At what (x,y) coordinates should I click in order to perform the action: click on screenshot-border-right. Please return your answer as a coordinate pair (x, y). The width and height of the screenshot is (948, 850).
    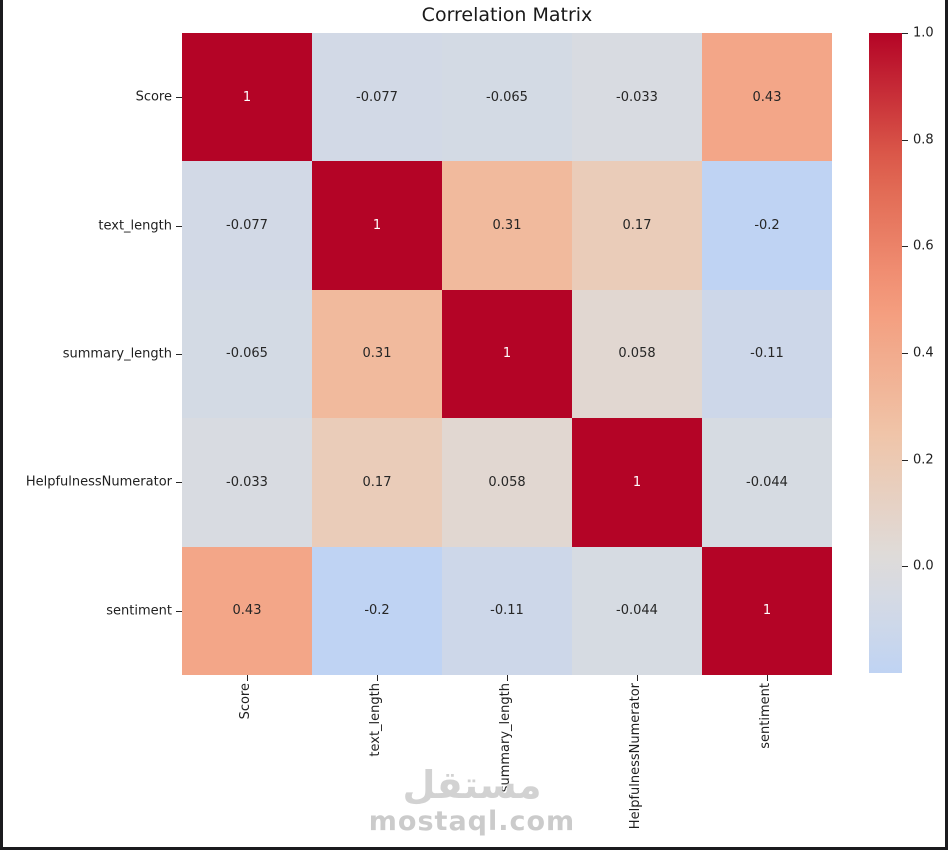
    Looking at the image, I should click on (946, 425).